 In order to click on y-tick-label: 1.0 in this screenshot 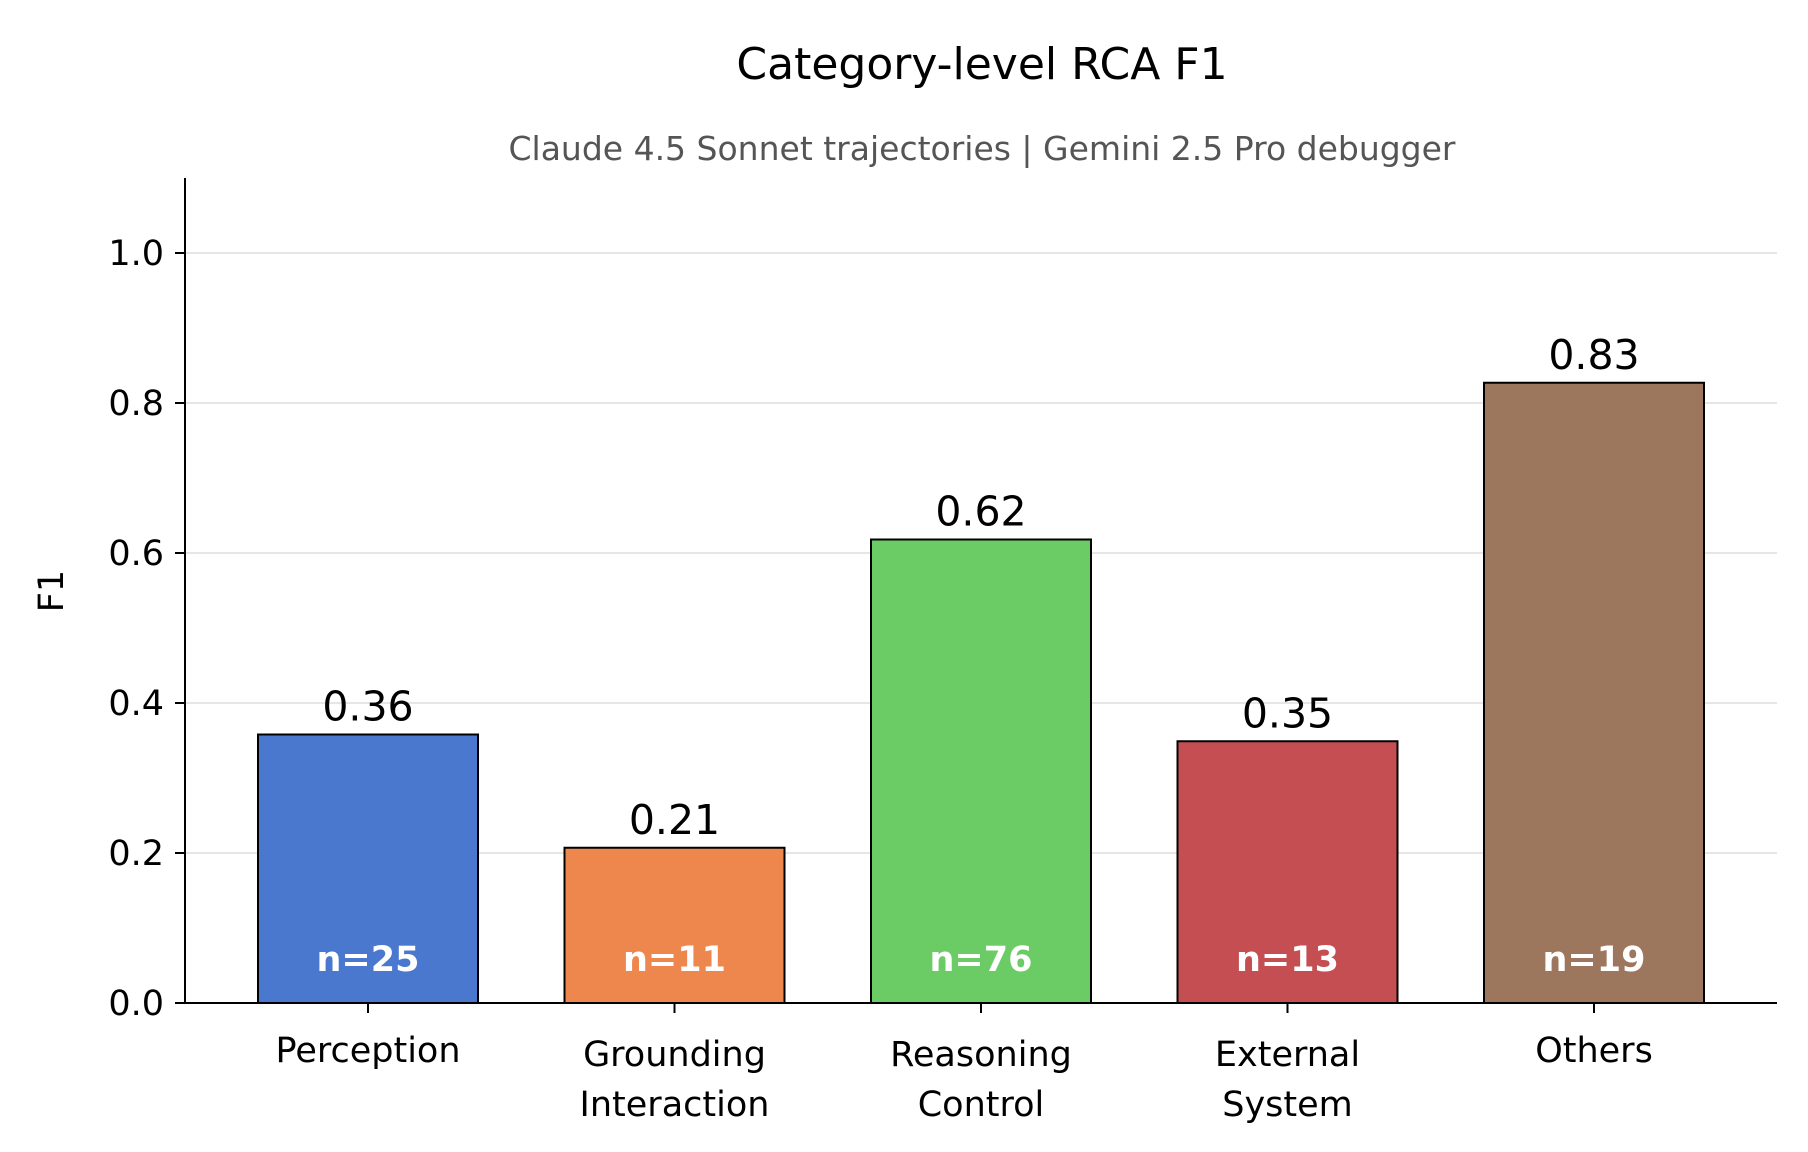, I will do `click(136, 254)`.